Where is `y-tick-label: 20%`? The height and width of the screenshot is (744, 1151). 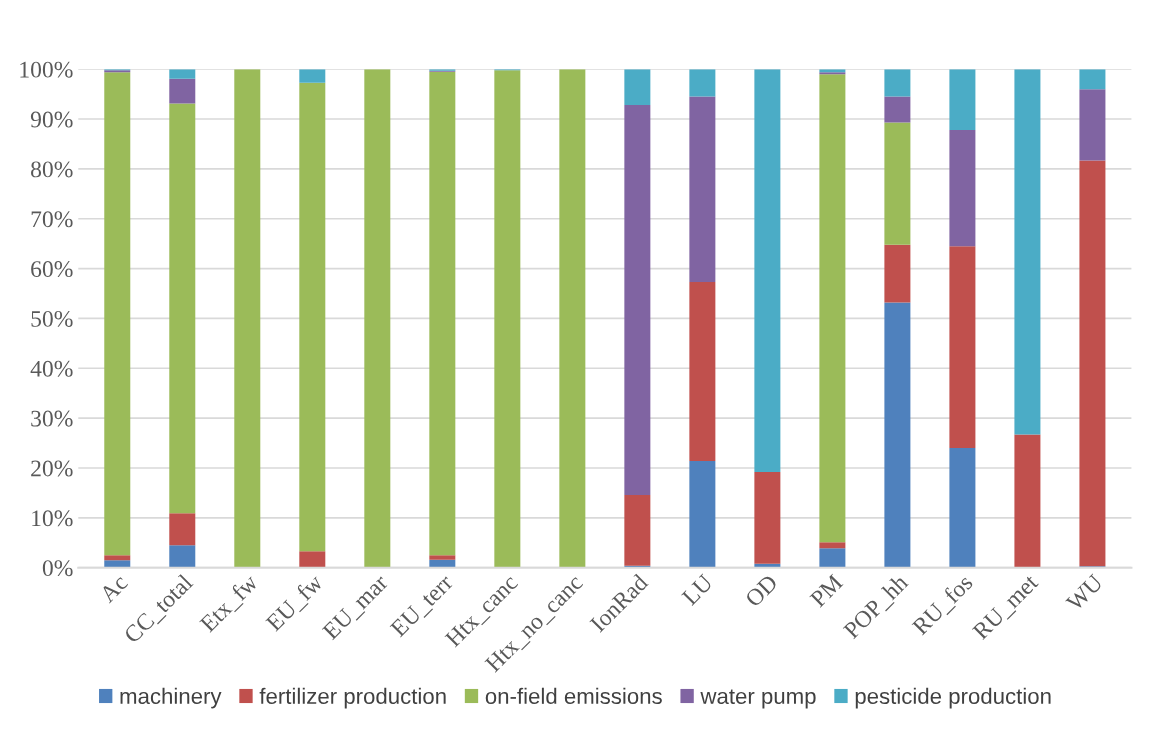 y-tick-label: 20% is located at coordinates (52, 468).